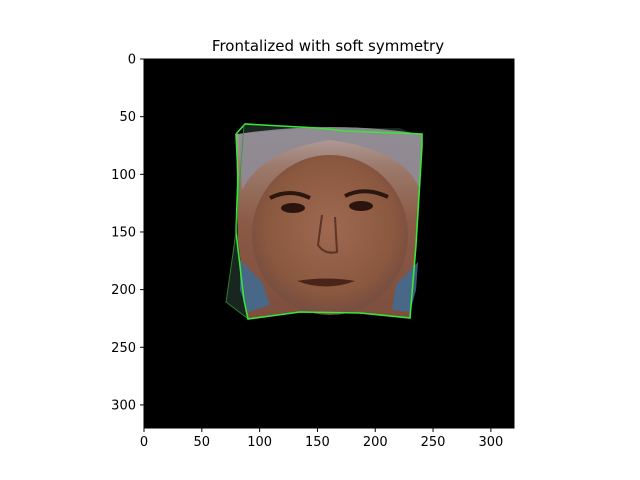 This screenshot has height=480, width=640. I want to click on y-tick-label: 150, so click(123, 232).